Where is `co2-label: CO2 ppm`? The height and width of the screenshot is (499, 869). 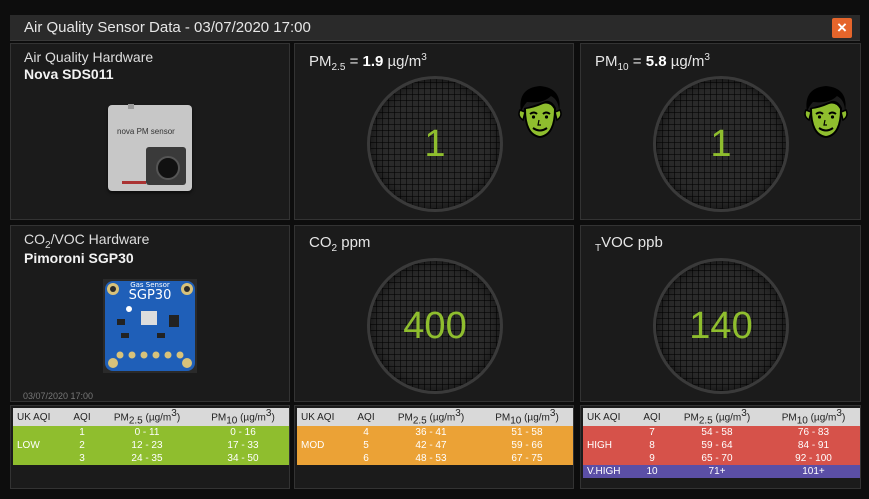
co2-label: CO2 ppm is located at coordinates (340, 244).